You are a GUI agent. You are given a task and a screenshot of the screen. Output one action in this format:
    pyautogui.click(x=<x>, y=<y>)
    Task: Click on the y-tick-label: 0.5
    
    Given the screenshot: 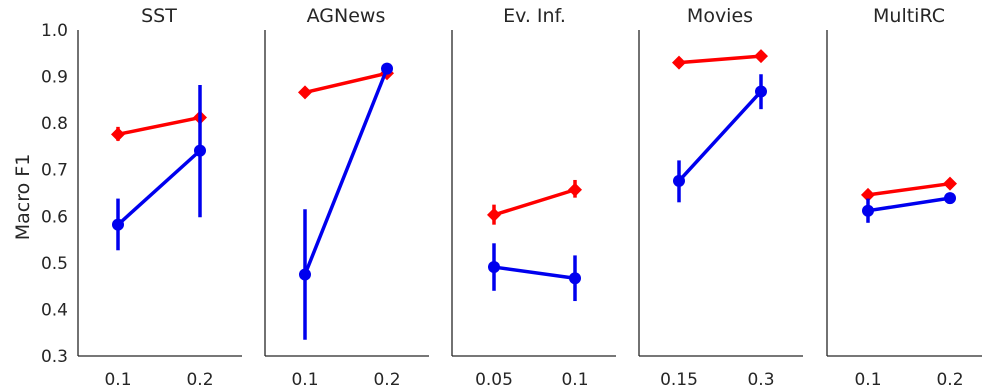 What is the action you would take?
    pyautogui.click(x=54, y=264)
    